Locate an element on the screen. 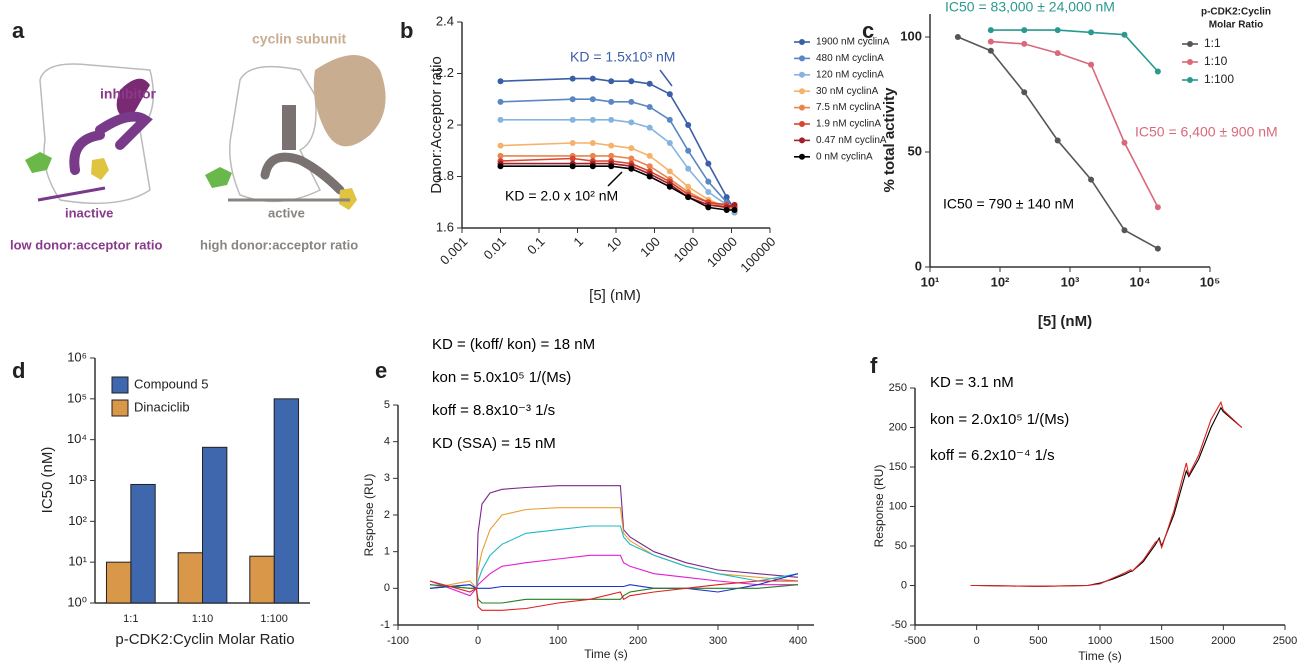  x-tick-label: 0 is located at coordinates (478, 641).